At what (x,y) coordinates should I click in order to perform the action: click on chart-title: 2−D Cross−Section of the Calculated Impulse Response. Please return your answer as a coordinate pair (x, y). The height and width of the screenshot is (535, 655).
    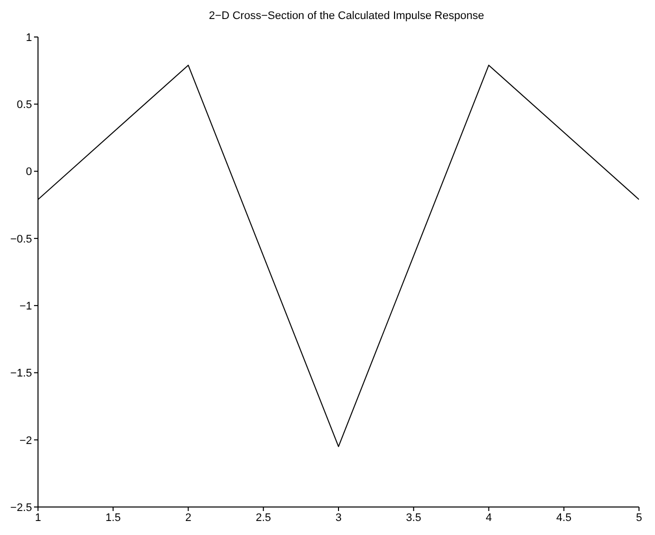
    Looking at the image, I should click on (347, 16).